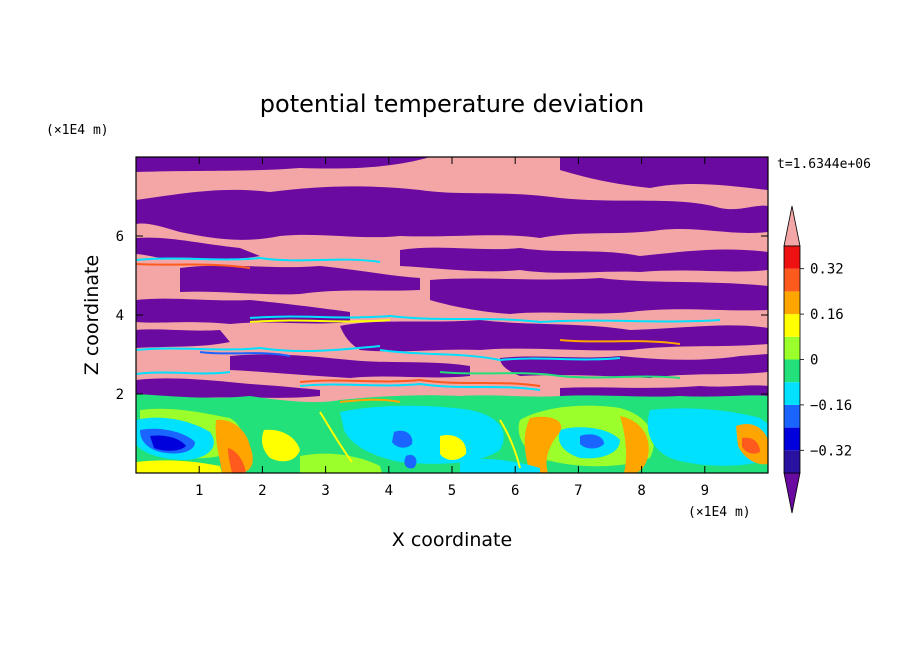  Describe the element at coordinates (515, 491) in the screenshot. I see `x-tick-label: 6` at that location.